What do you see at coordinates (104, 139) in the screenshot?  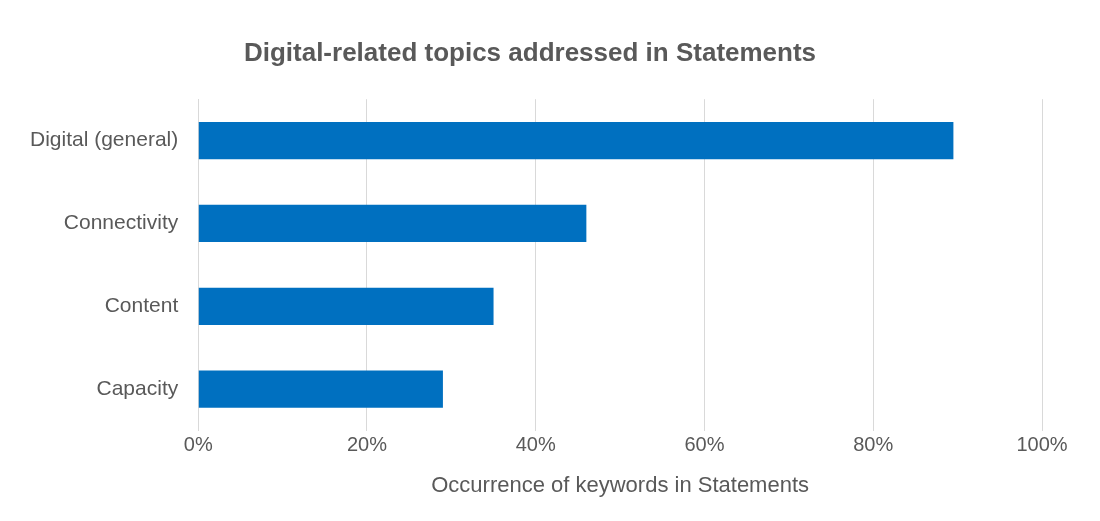 I see `y-tick-label: Digital (general)` at bounding box center [104, 139].